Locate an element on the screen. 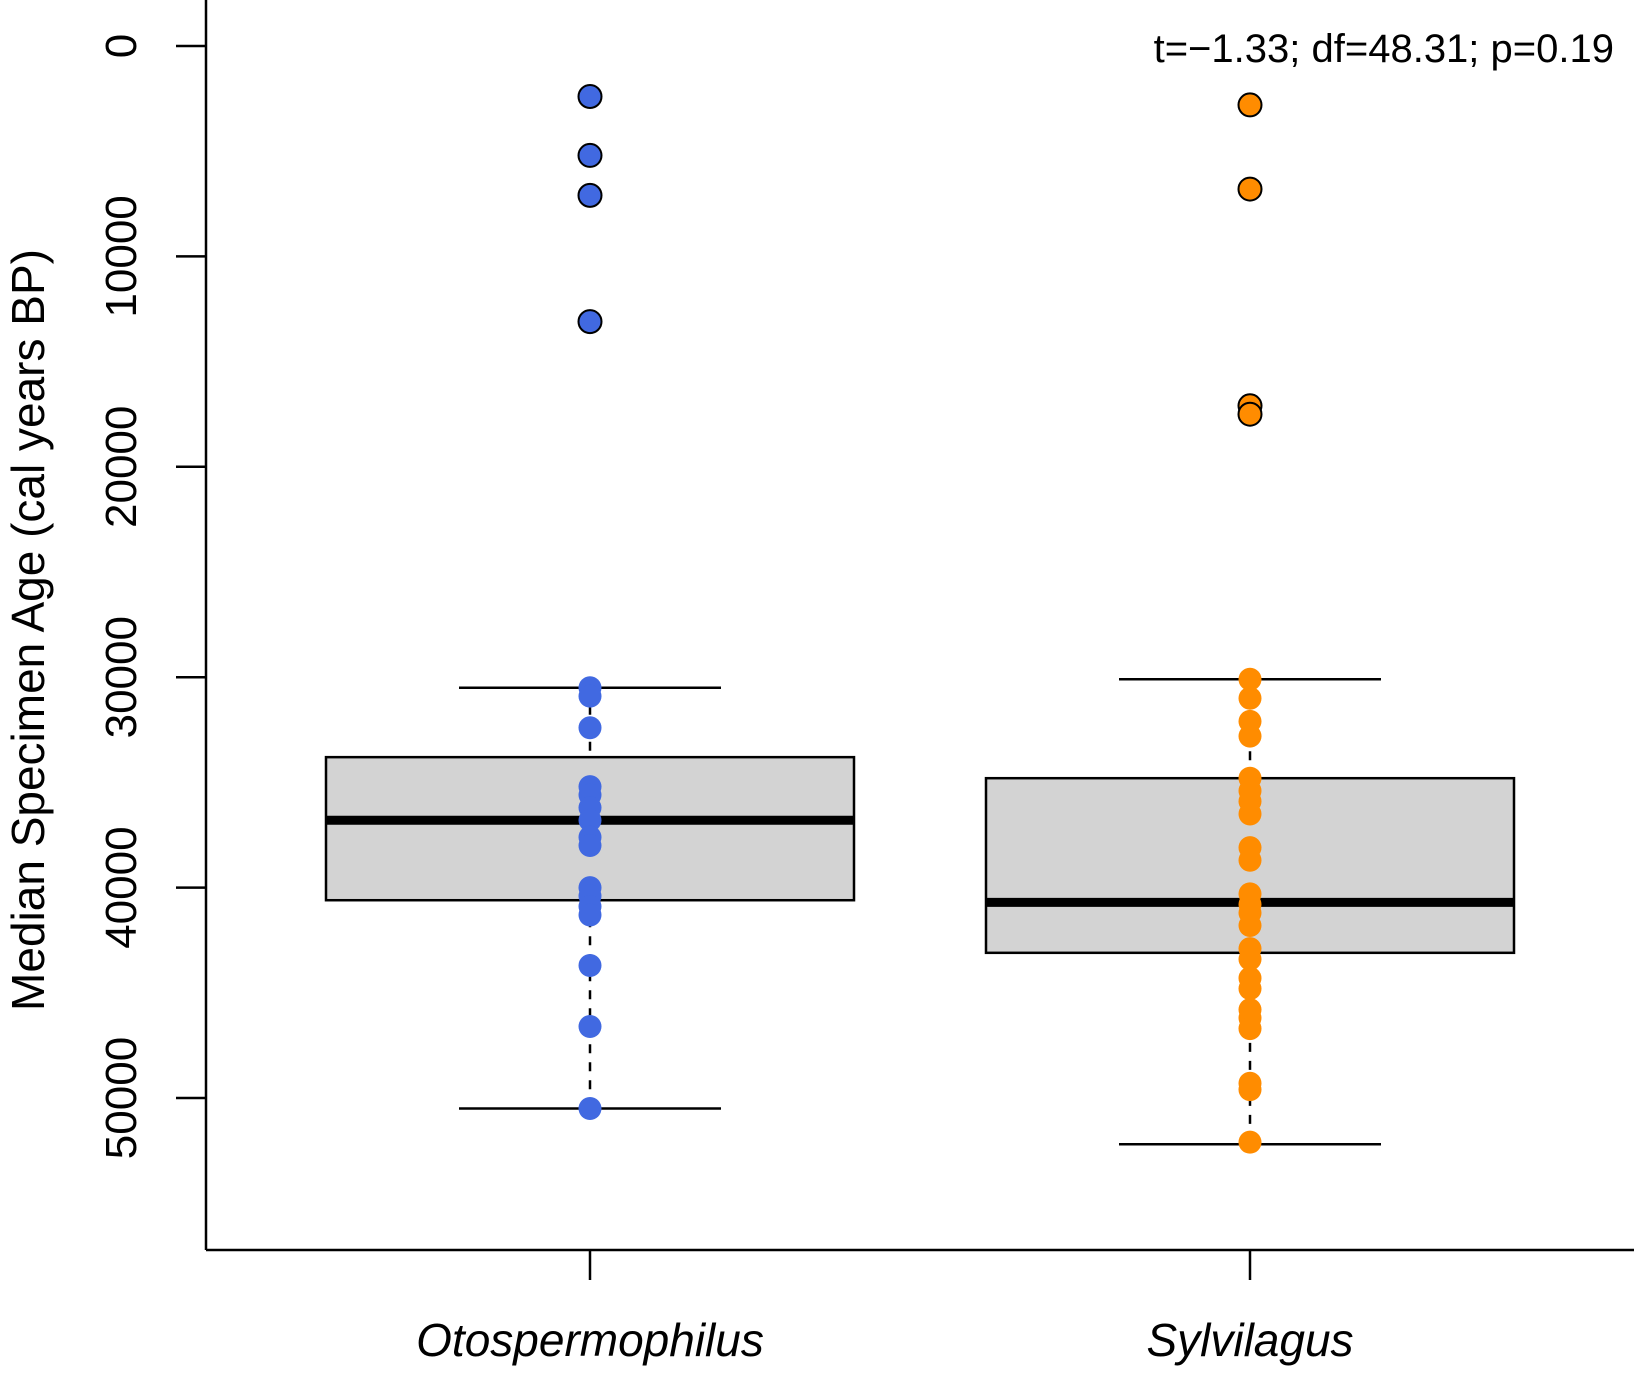 This screenshot has width=1636, height=1383. y-tick-label-50000: 50000 is located at coordinates (121, 1098).